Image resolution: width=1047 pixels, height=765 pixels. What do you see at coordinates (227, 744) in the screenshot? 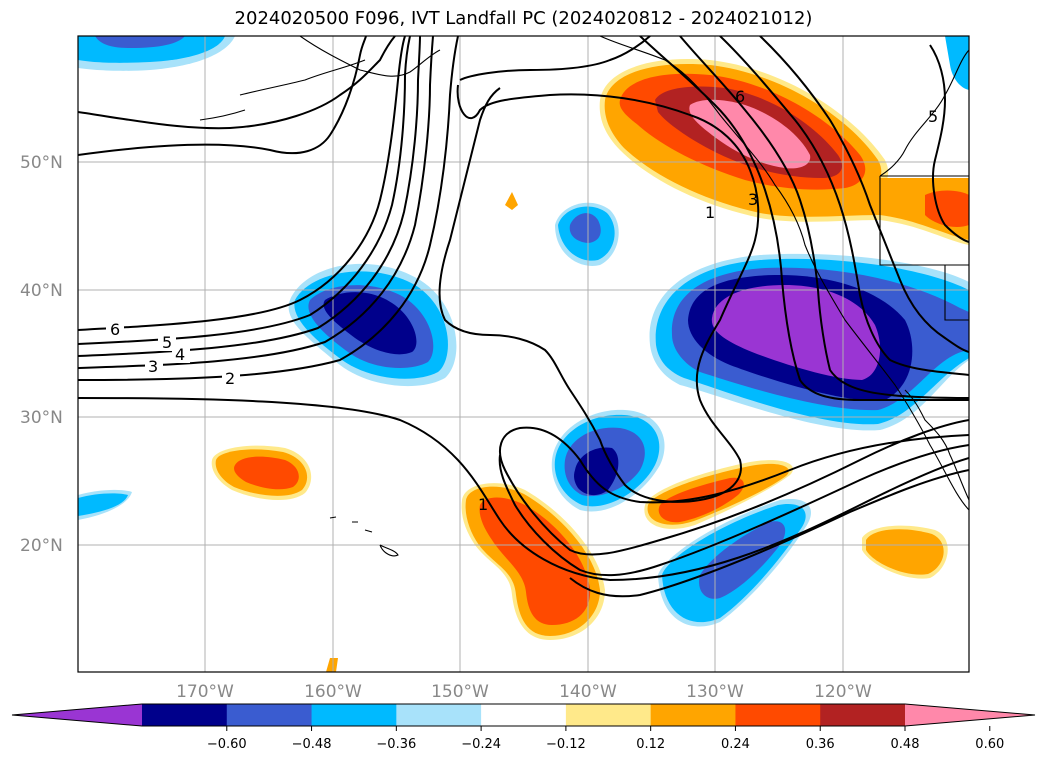
I see `colorbar-tick-label: −0.60` at bounding box center [227, 744].